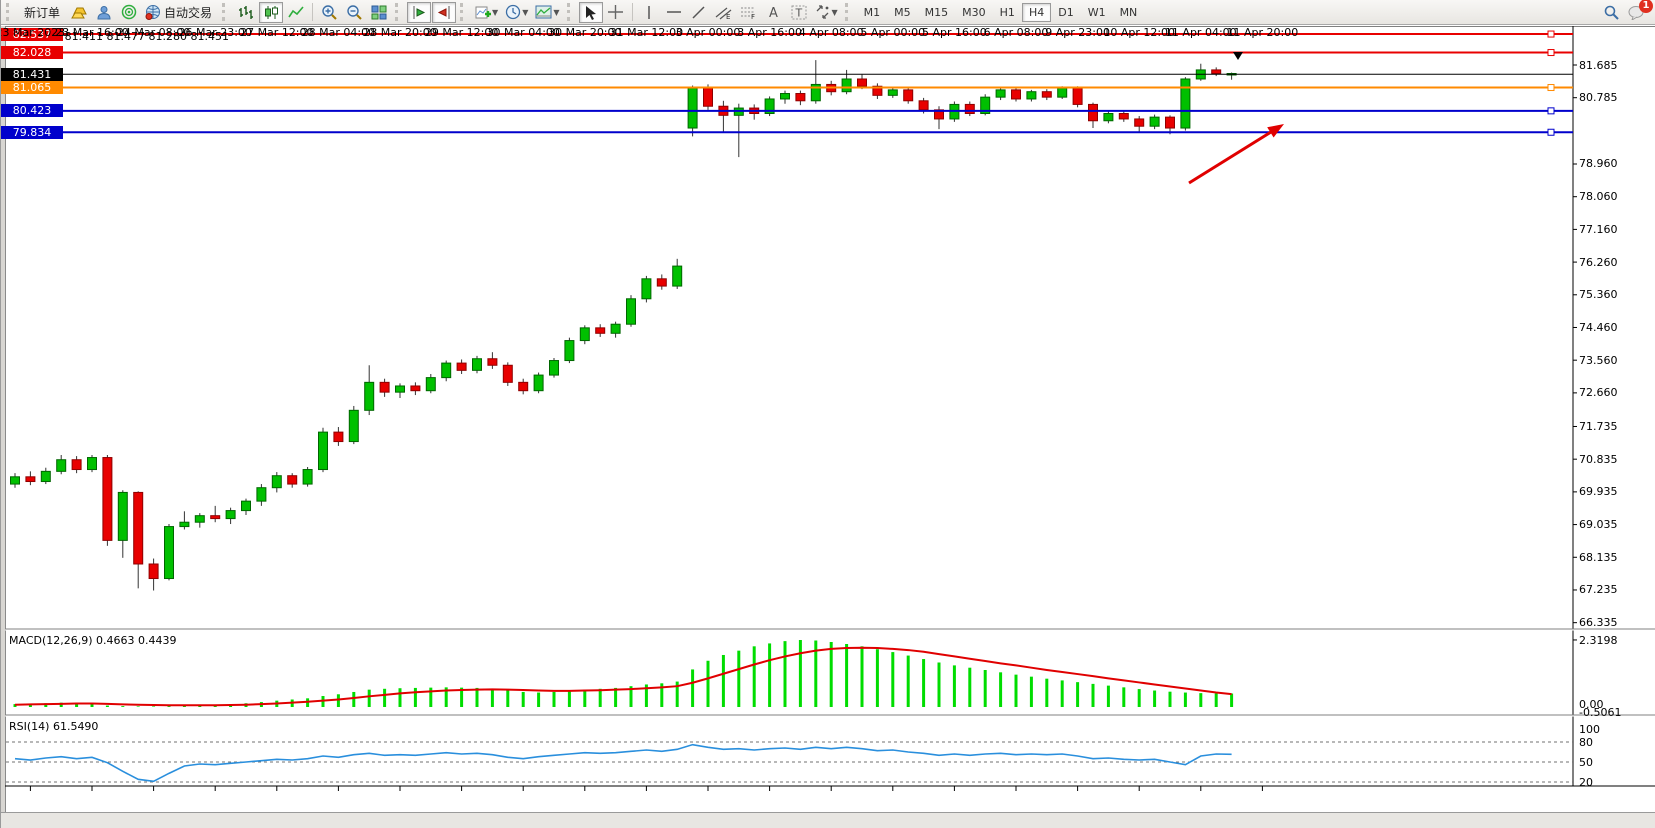 Image resolution: width=1655 pixels, height=828 pixels. Describe the element at coordinates (616, 12) in the screenshot. I see `crosshair-tool-button` at that location.